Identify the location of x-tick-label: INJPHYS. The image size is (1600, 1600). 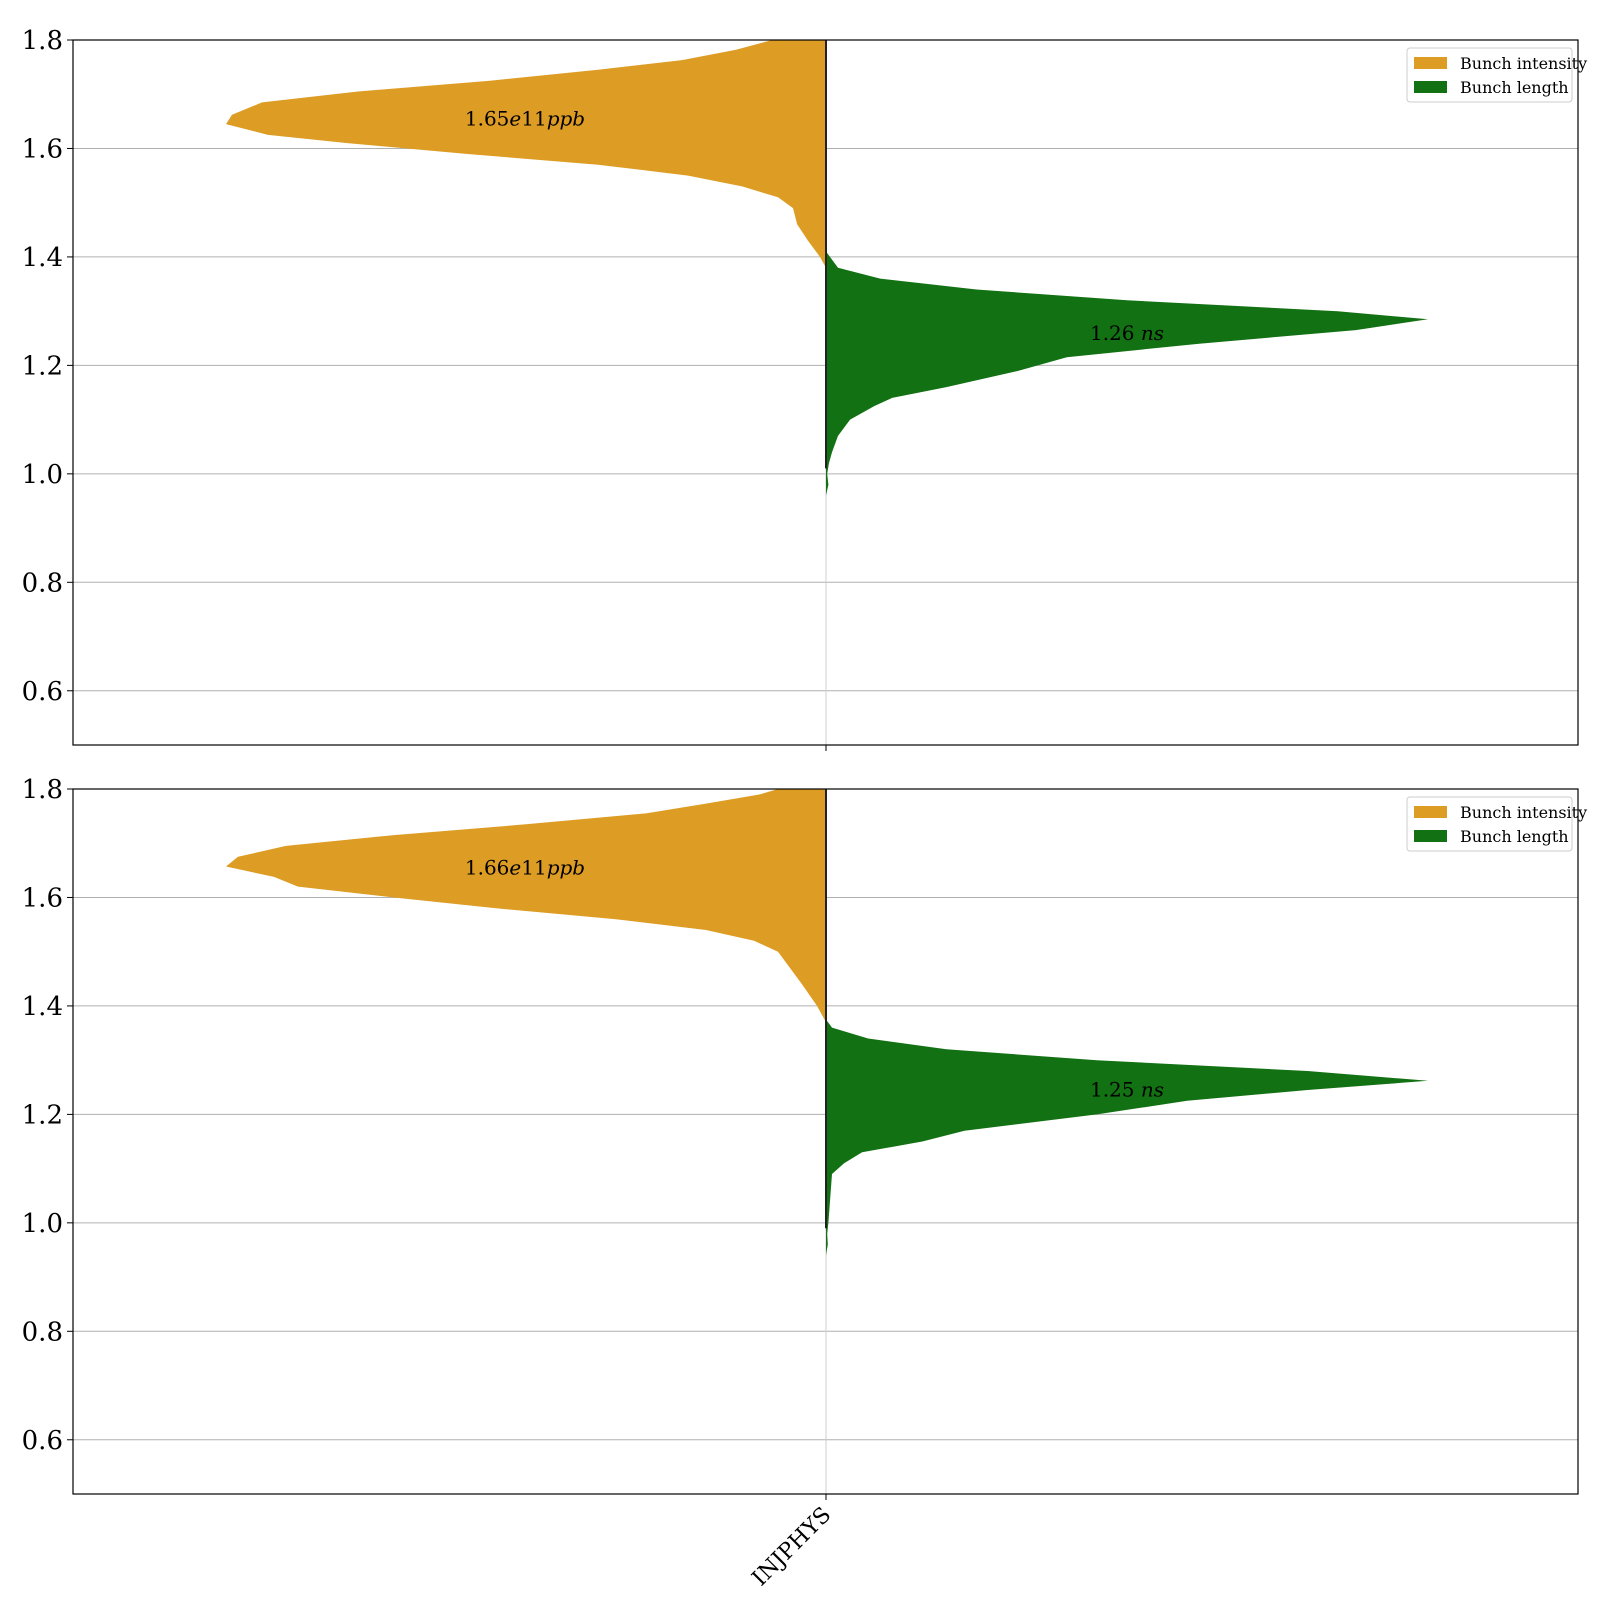
(792, 1547).